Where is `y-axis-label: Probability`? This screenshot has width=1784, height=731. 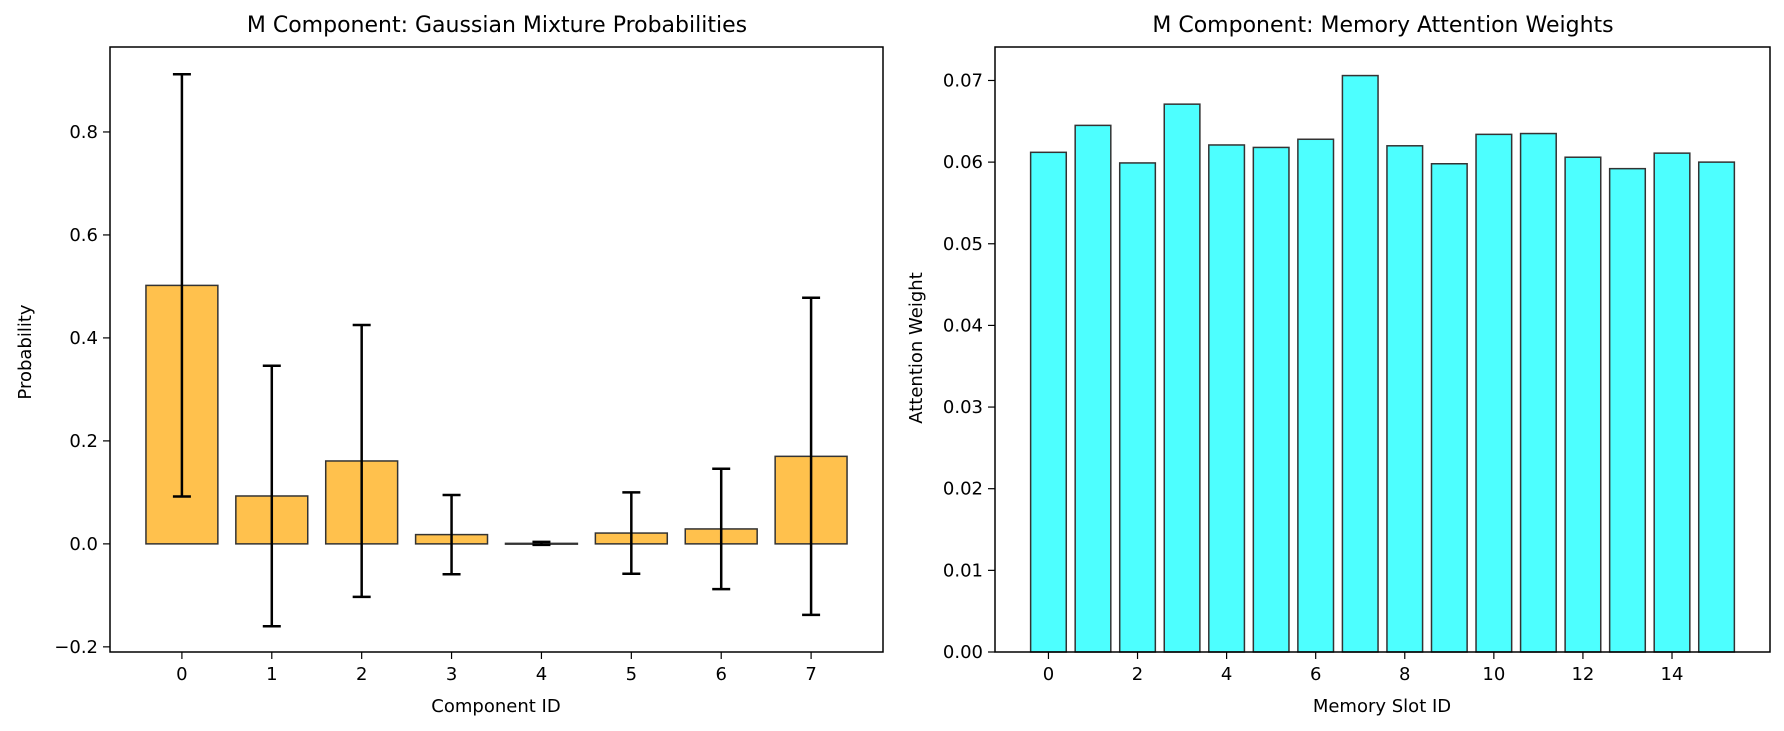 y-axis-label: Probability is located at coordinates (25, 351).